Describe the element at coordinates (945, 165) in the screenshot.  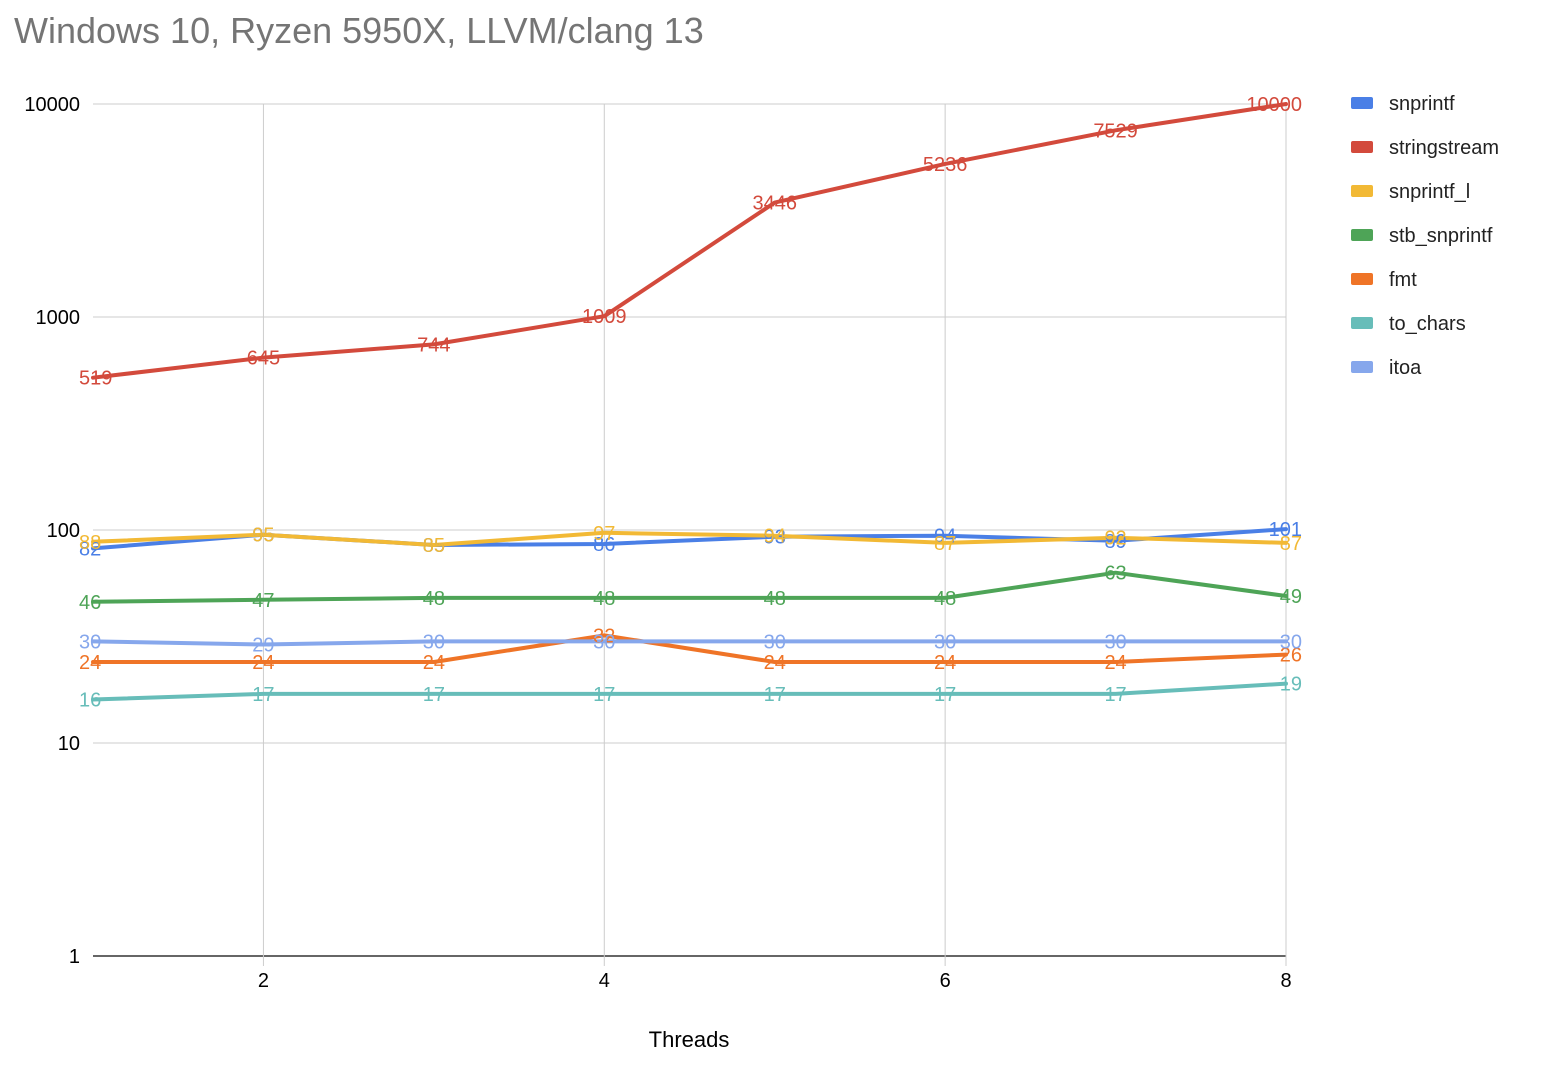
I see `data-label-stringstream: 5236` at that location.